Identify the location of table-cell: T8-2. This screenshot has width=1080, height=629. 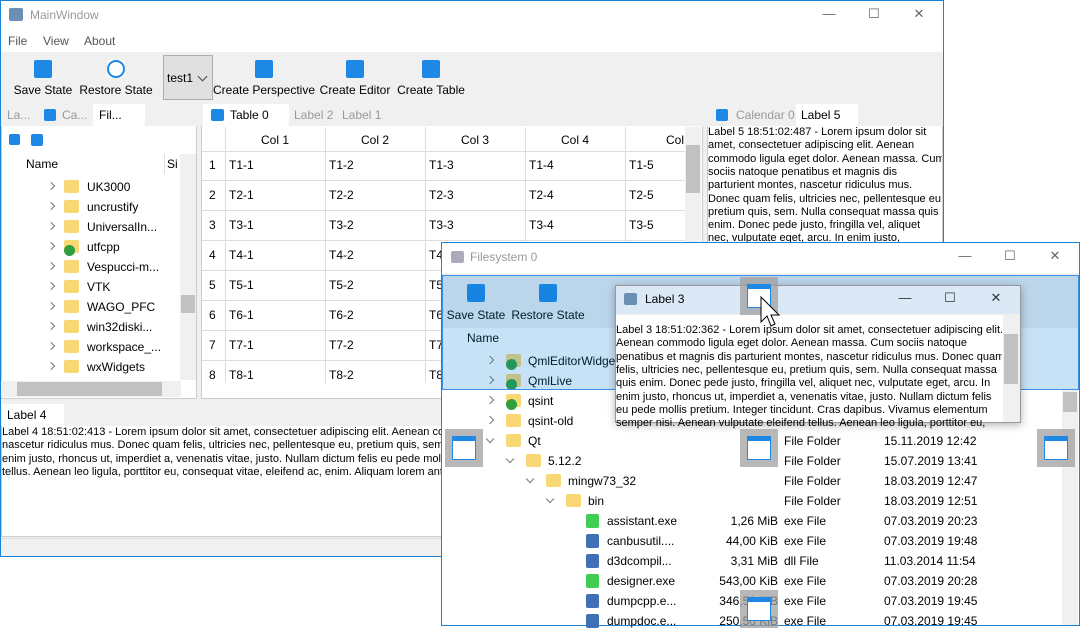
(341, 375).